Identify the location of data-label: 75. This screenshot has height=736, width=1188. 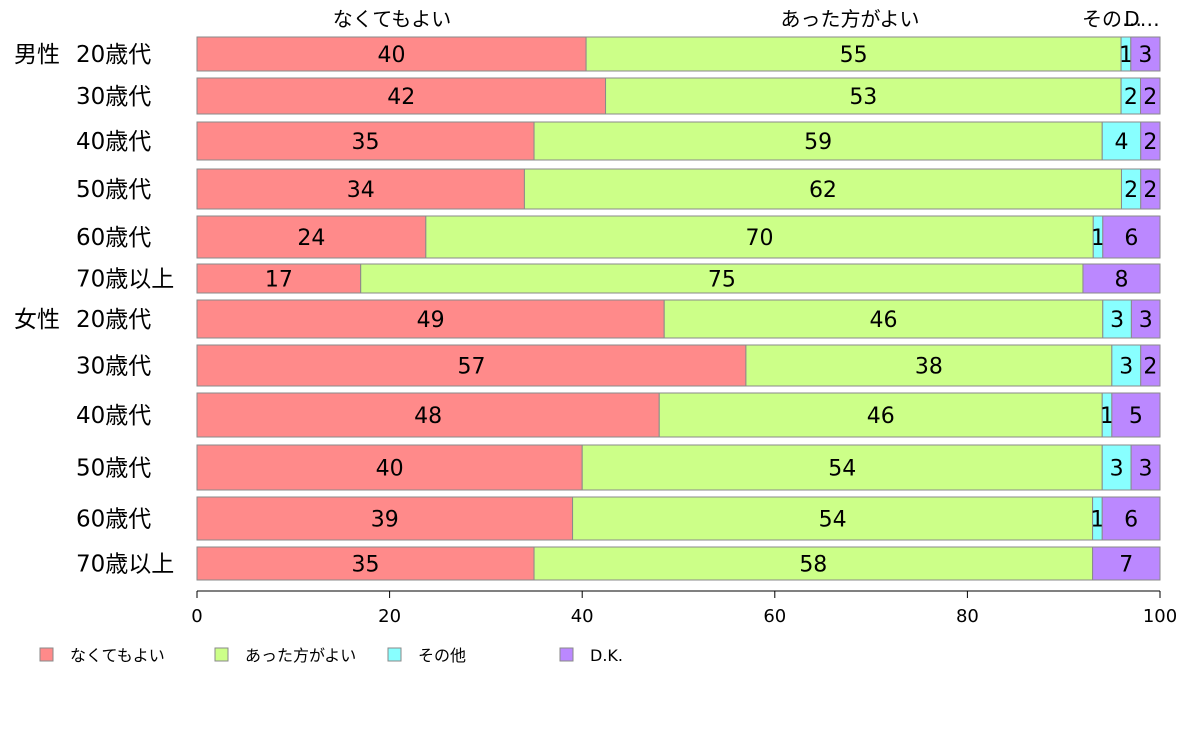
(722, 280).